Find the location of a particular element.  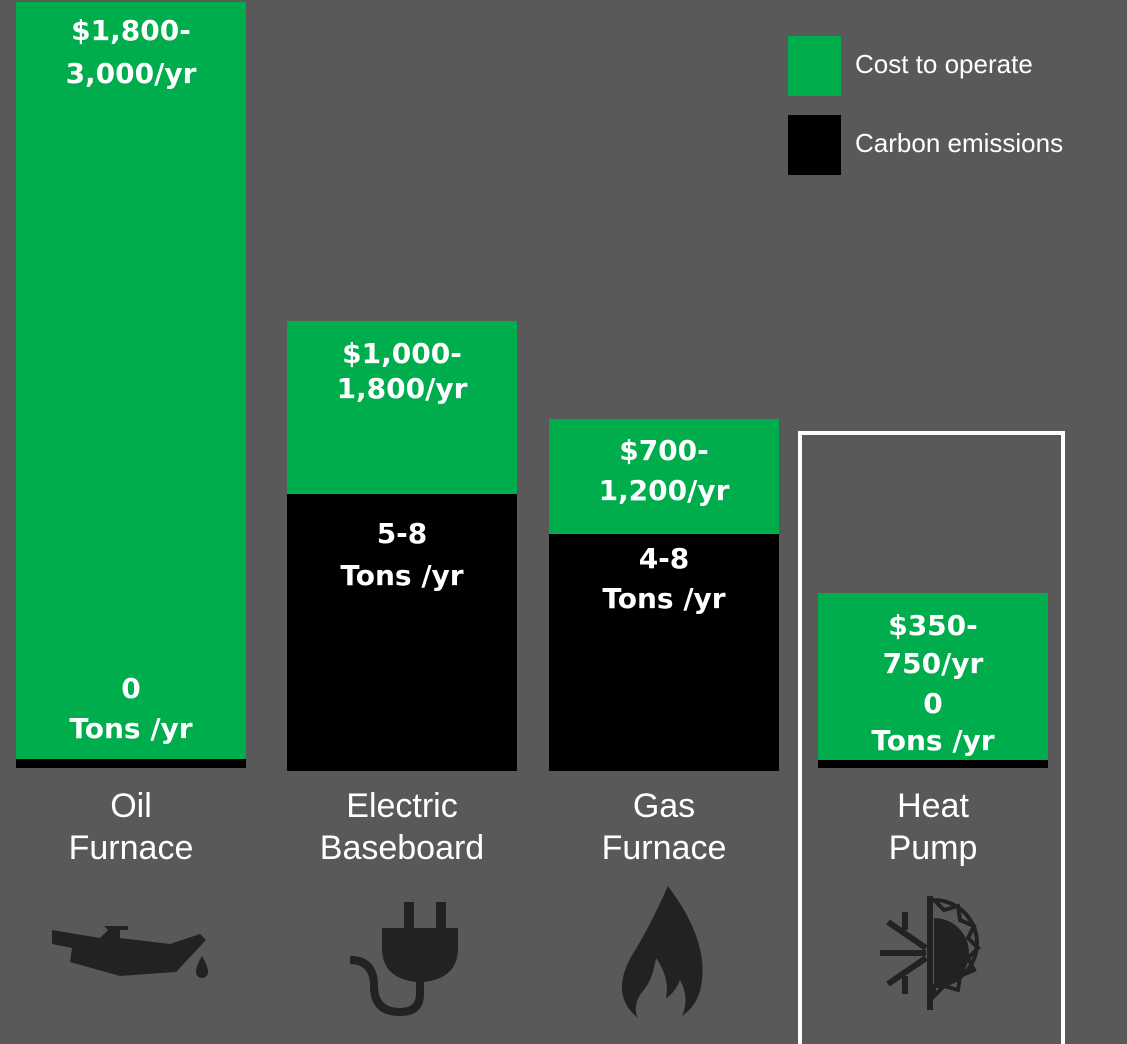

flame-icon is located at coordinates (662, 952).